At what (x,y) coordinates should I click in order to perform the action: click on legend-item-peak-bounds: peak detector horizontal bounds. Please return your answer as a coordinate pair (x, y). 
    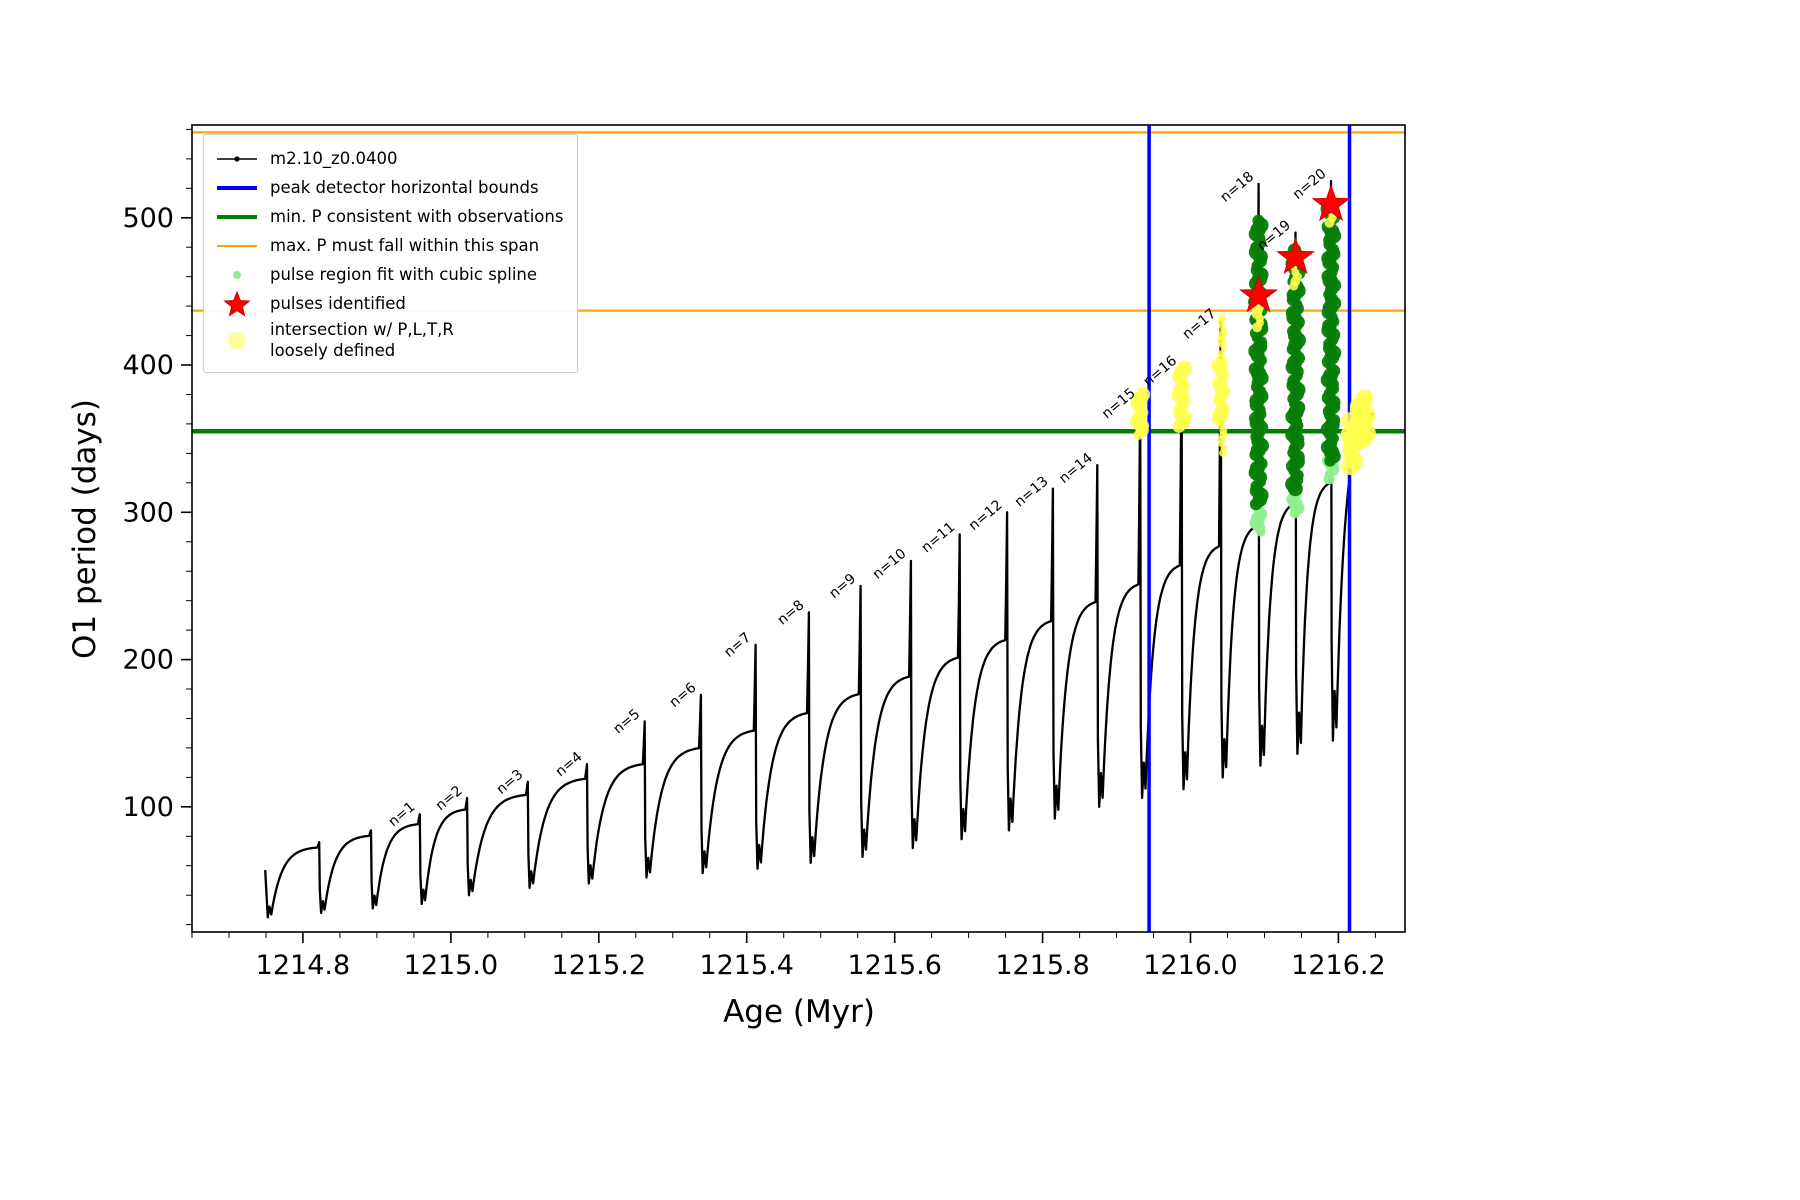
    Looking at the image, I should click on (388, 188).